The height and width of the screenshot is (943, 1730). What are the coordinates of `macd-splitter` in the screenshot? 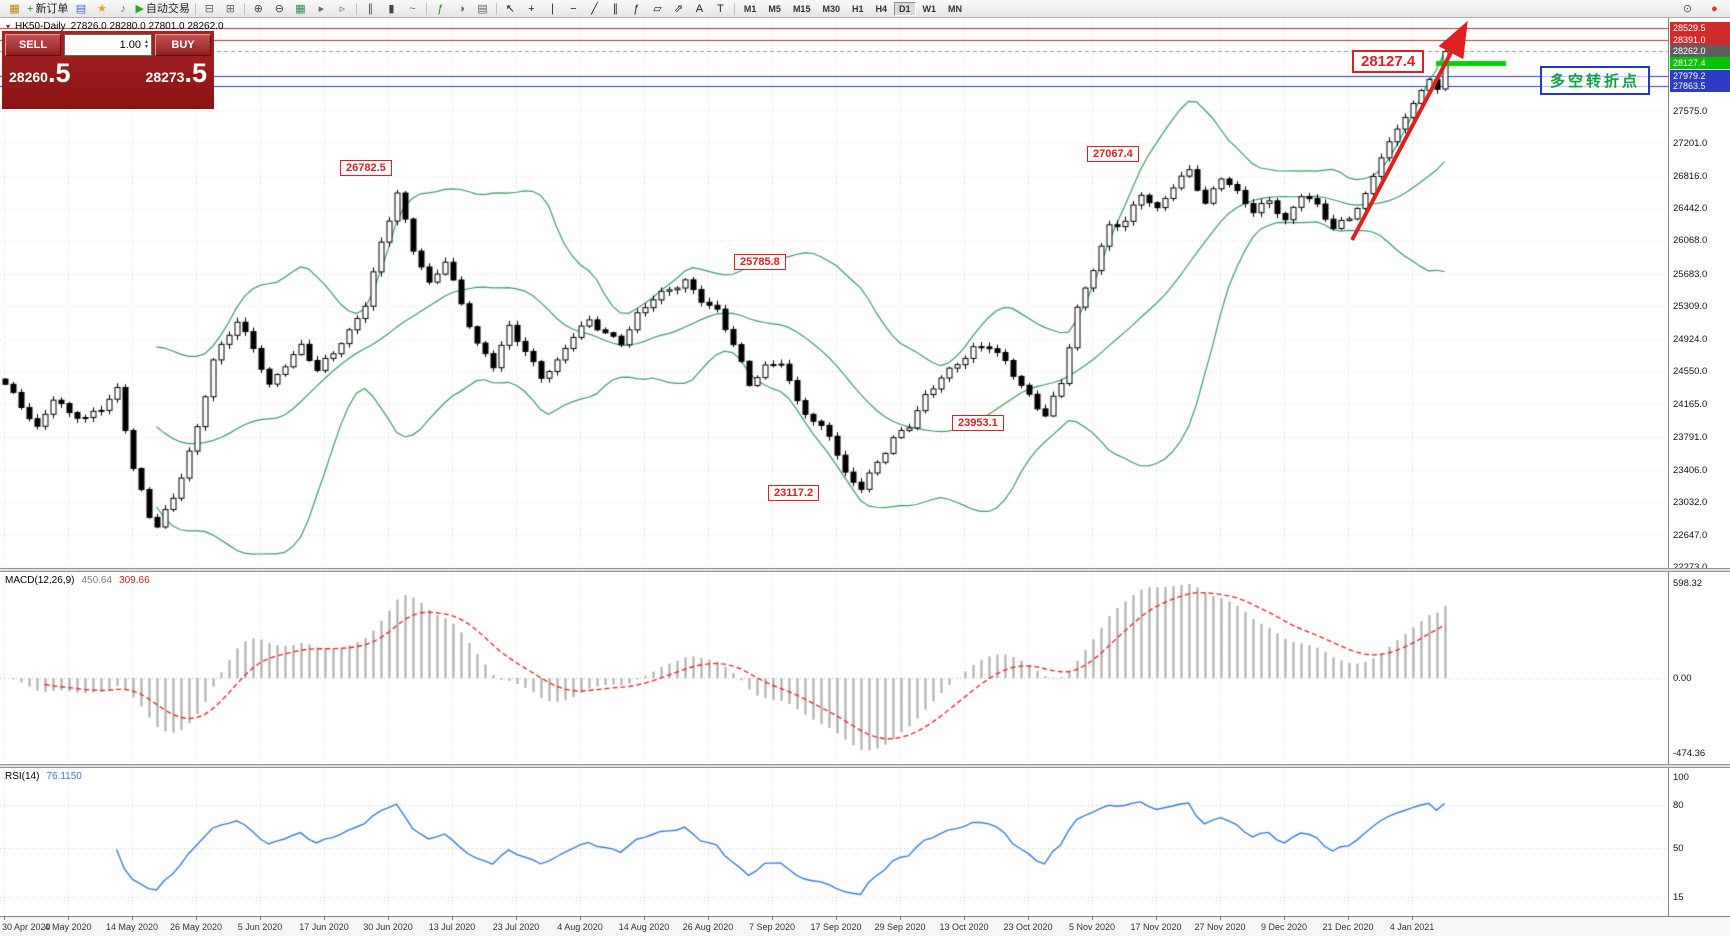 It's located at (865, 570).